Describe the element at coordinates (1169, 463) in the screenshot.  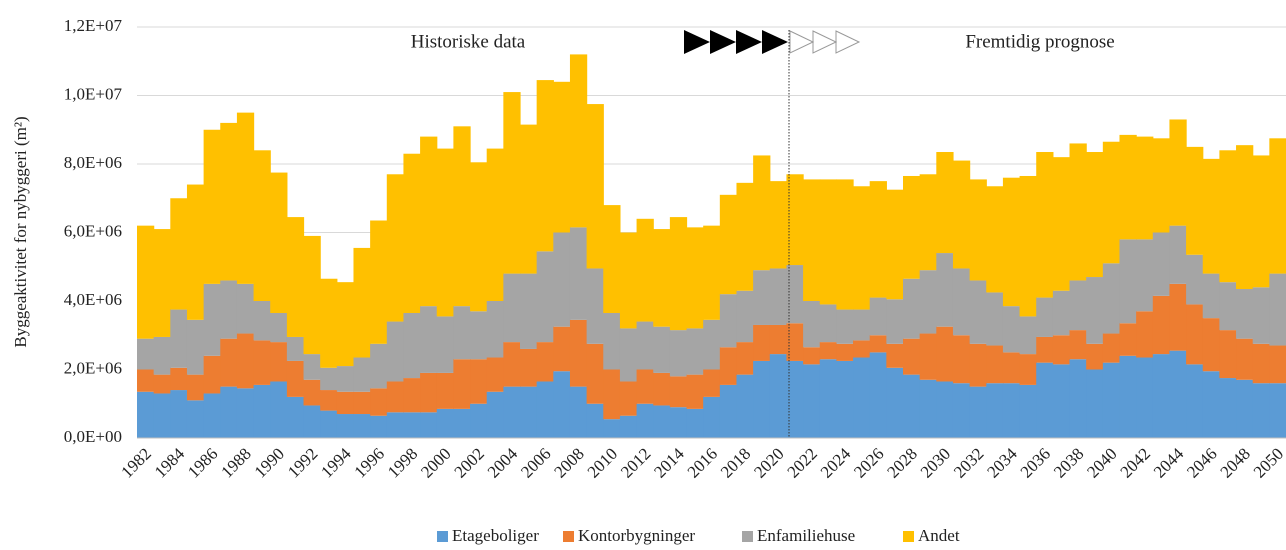
I see `x-tick-label: 2044` at that location.